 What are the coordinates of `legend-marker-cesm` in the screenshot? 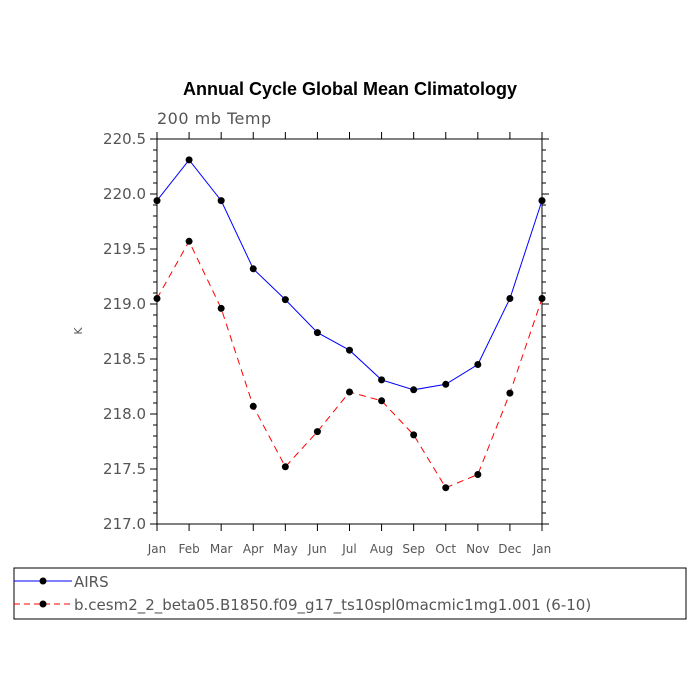 It's located at (43, 604).